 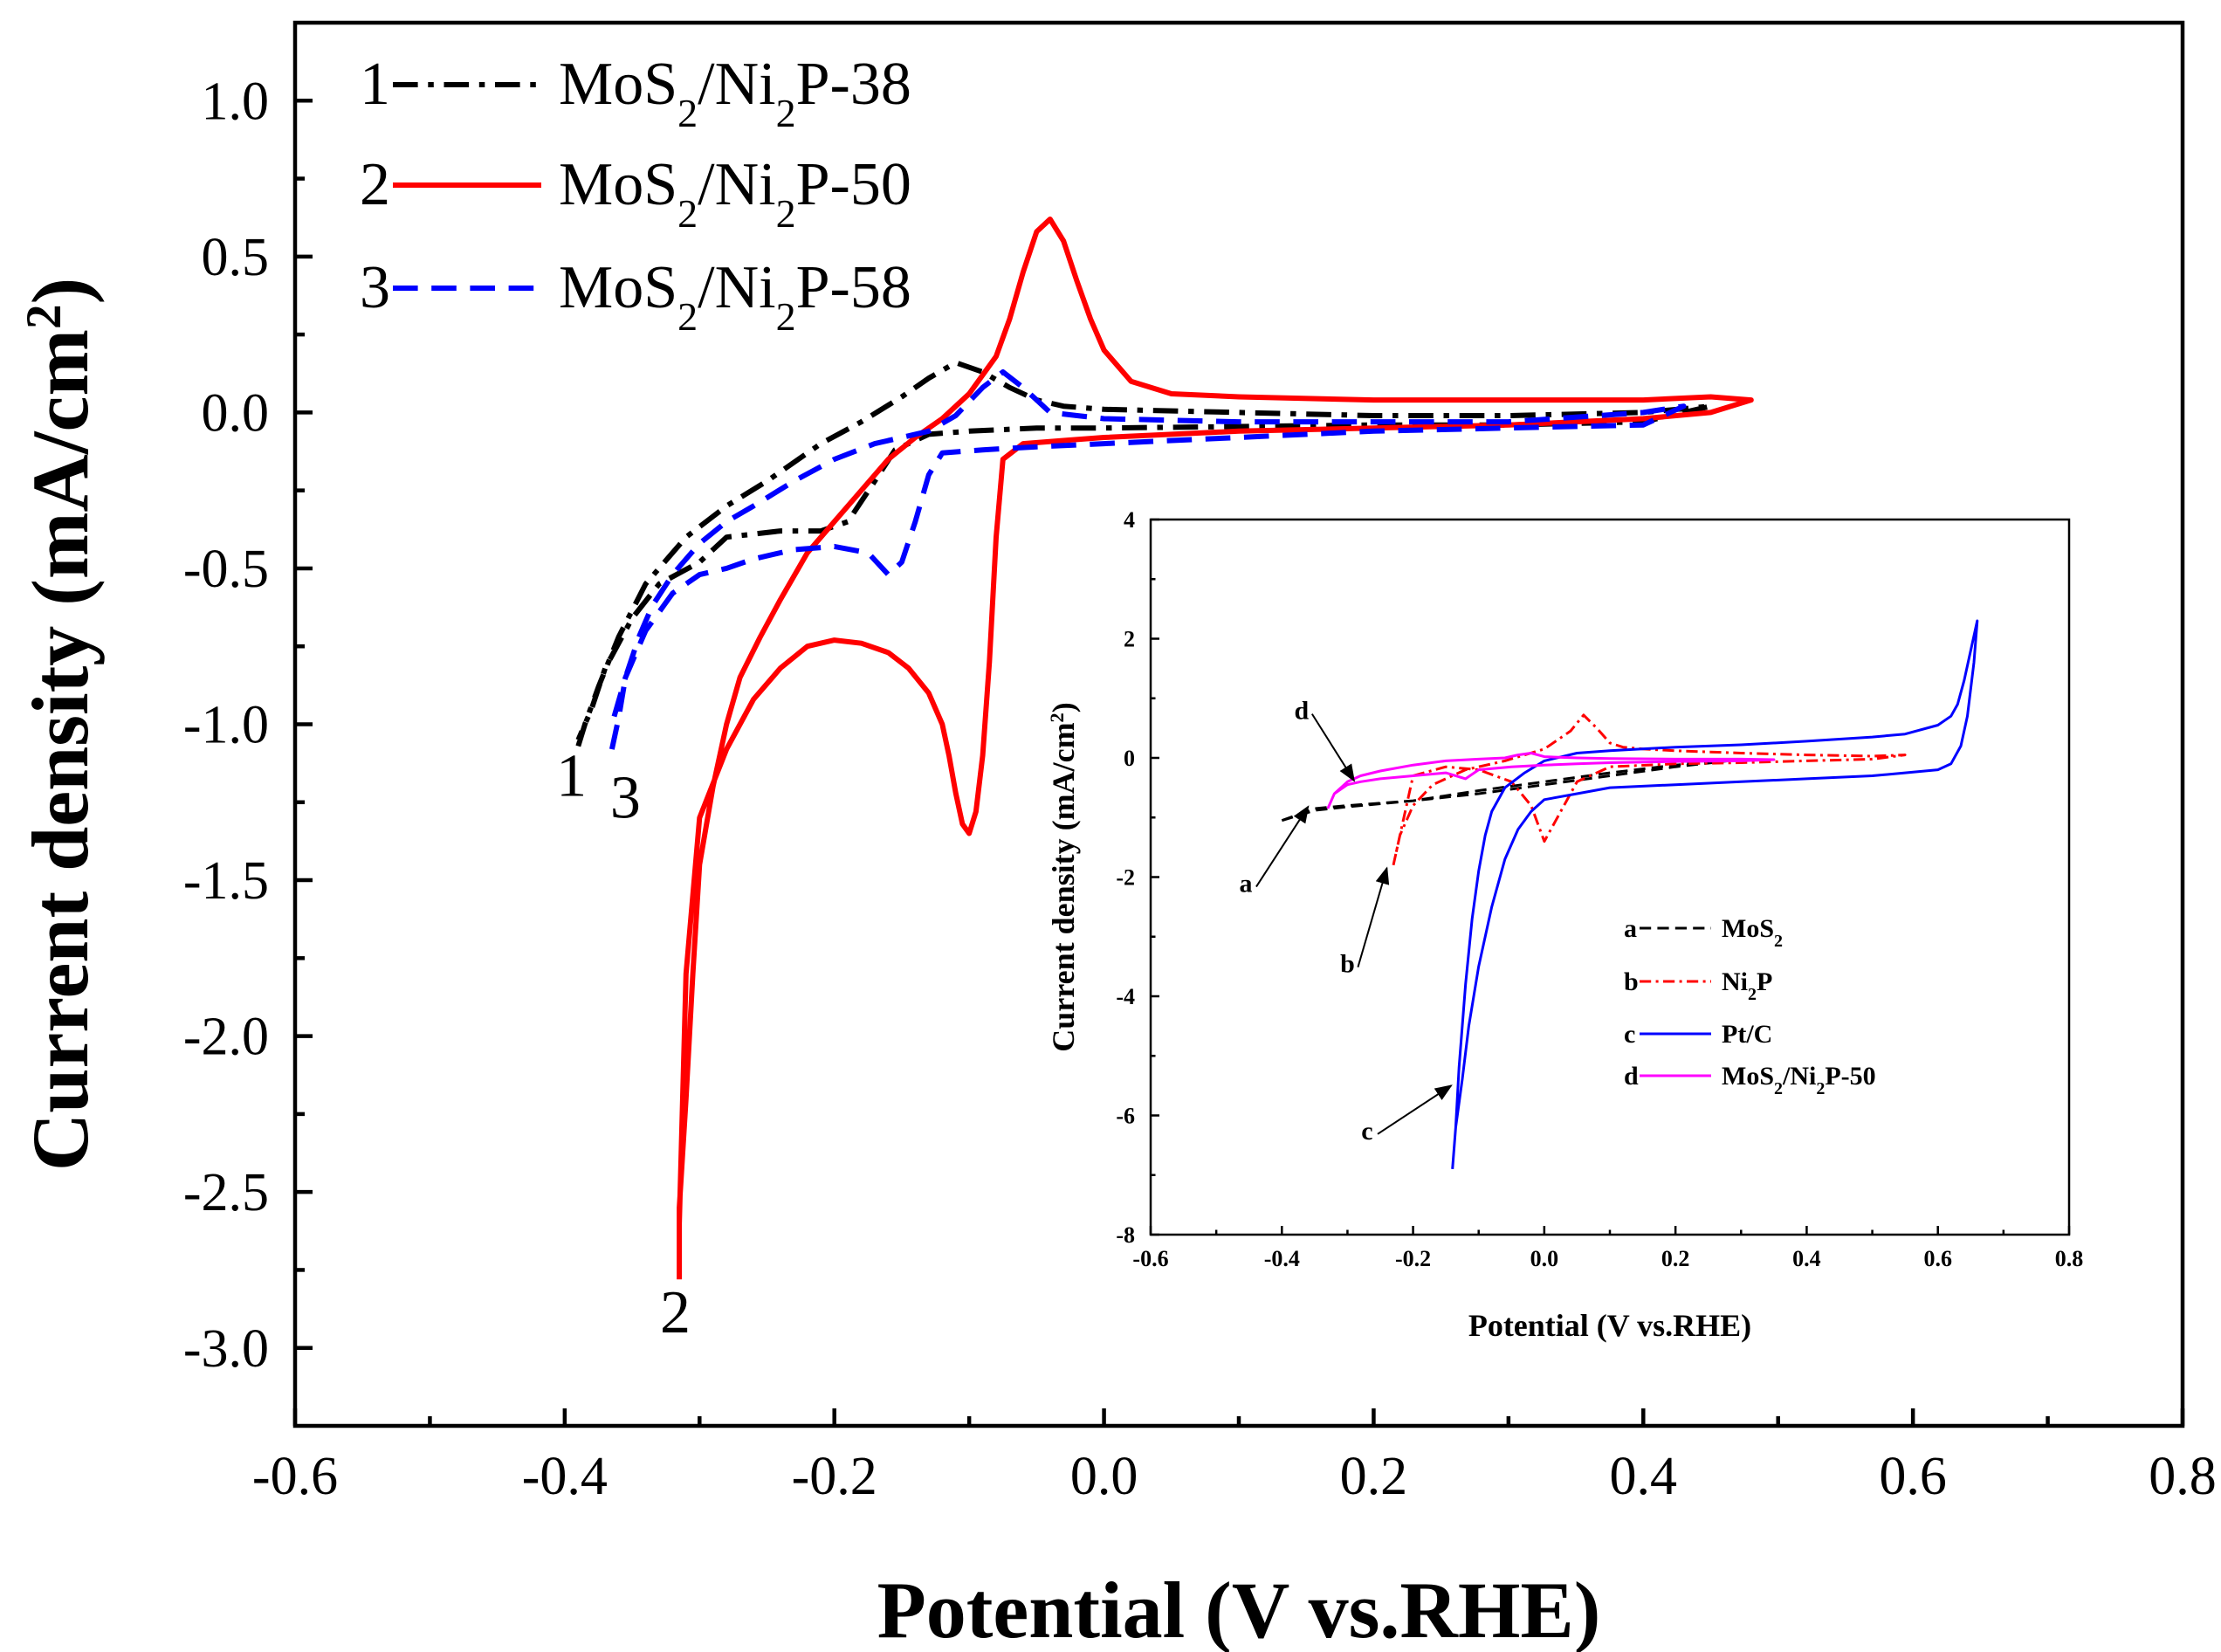 What do you see at coordinates (735, 93) in the screenshot?
I see `legend-label-1: MoS2/Ni2P-38` at bounding box center [735, 93].